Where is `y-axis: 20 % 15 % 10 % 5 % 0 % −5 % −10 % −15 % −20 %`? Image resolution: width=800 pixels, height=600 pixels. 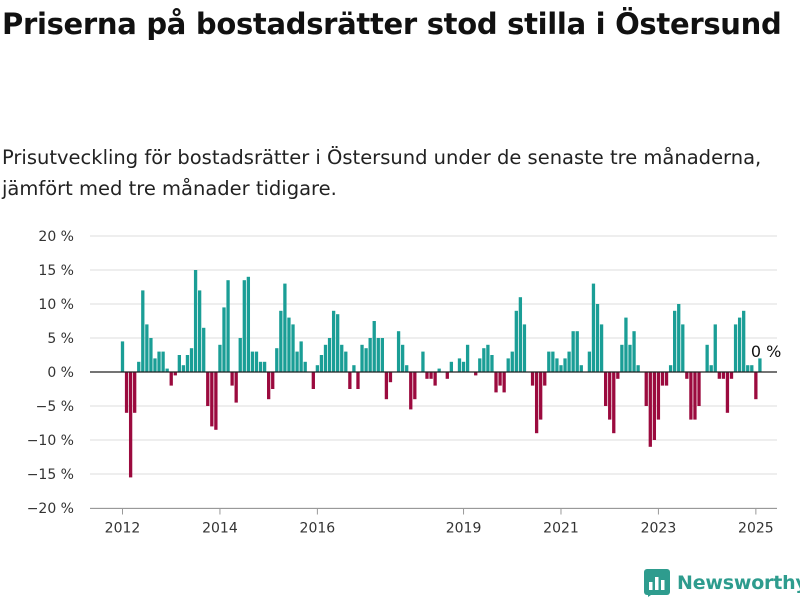 y-axis: 20 % 15 % 10 % 5 % 0 % −5 % −10 % −15 % −20 % is located at coordinates (50, 373).